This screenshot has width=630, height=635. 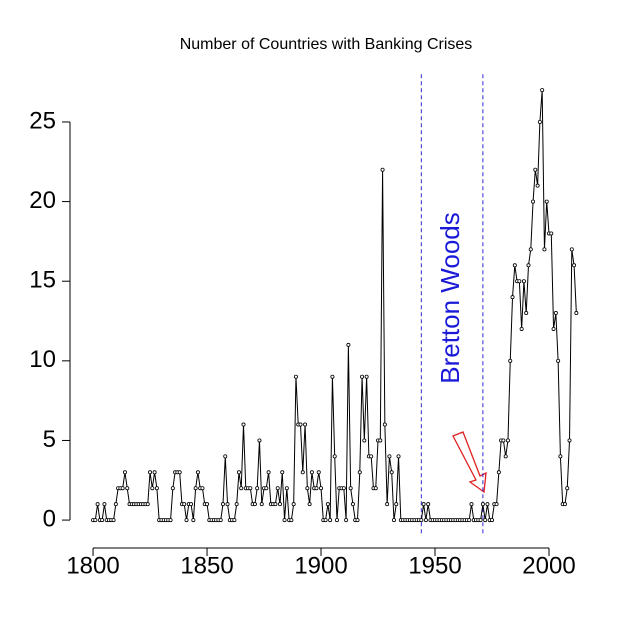 I want to click on y-tick-label: 25, so click(x=42, y=120).